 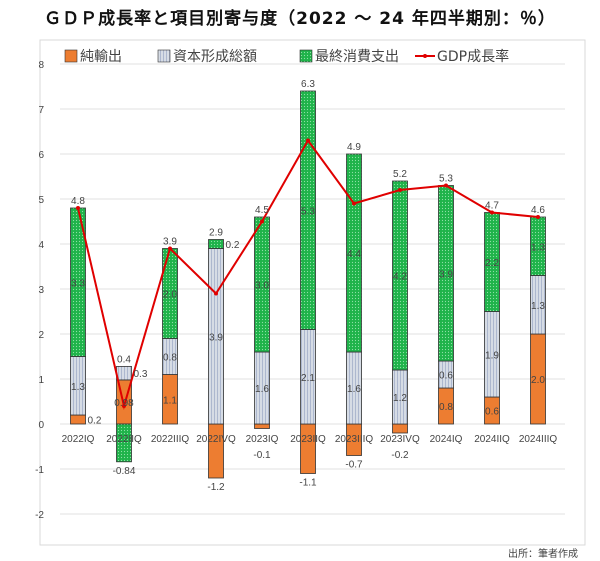 I want to click on legend-label: 資本形成総額, so click(x=215, y=57).